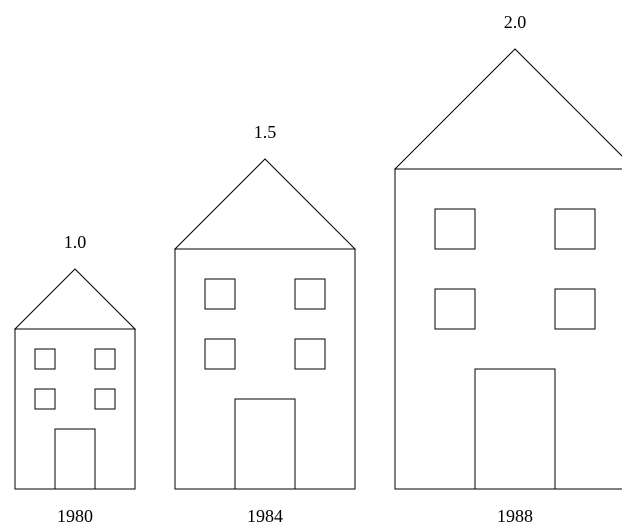 The height and width of the screenshot is (529, 622). Describe the element at coordinates (265, 516) in the screenshot. I see `x-tick-label: 1984` at that location.